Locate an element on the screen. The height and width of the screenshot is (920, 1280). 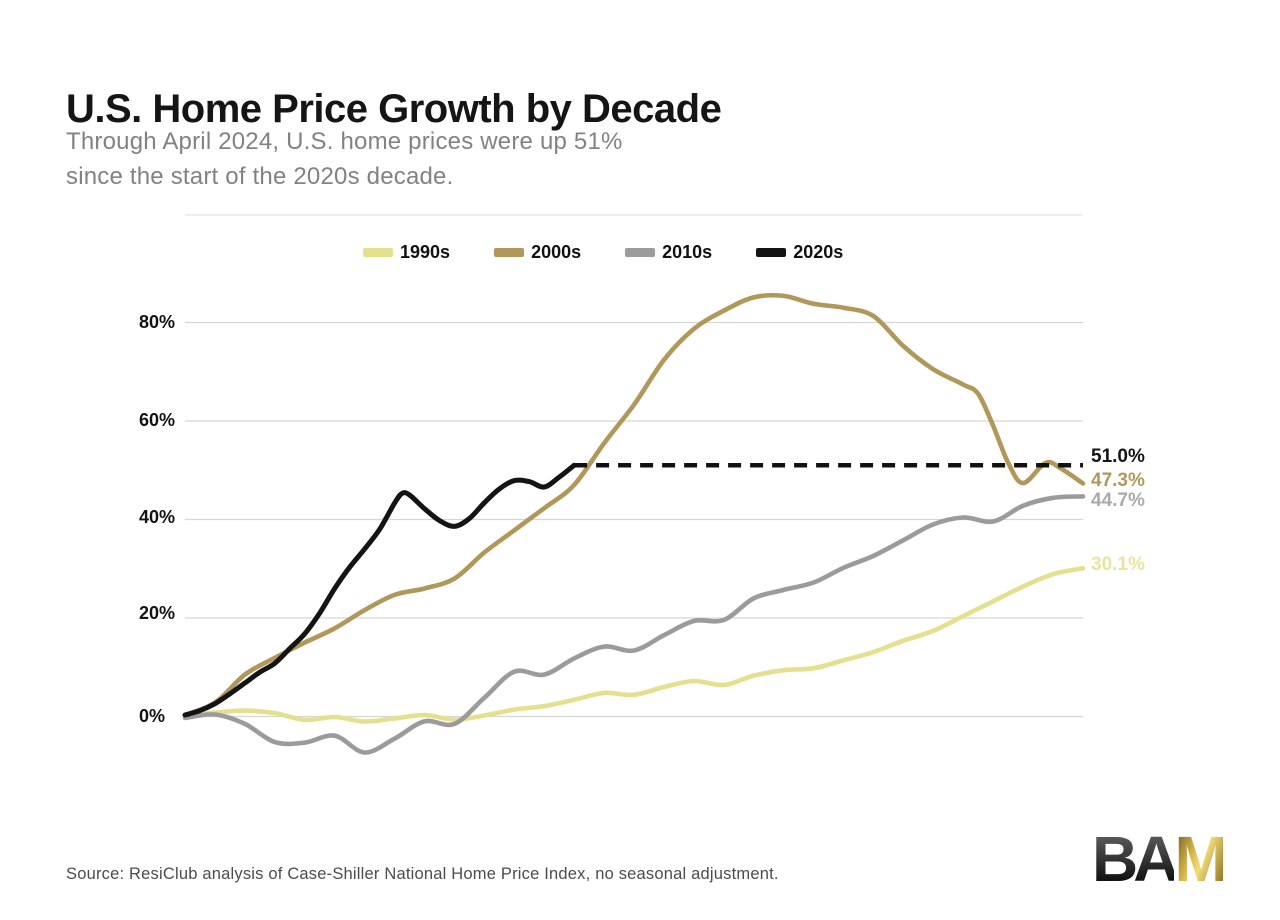
legend-item-2000s: 2000s is located at coordinates (537, 252).